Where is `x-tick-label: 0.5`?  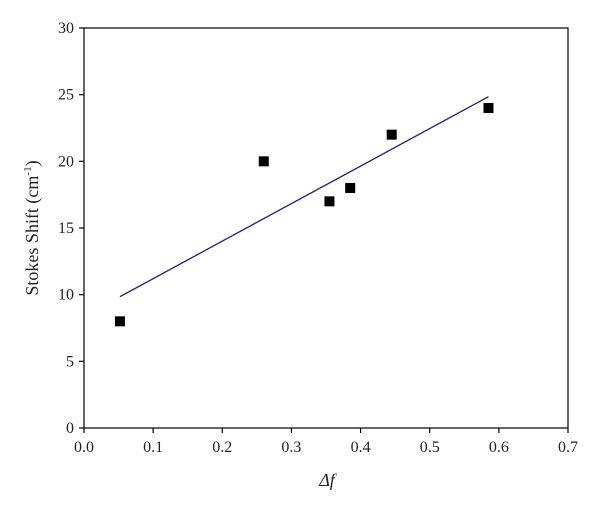
x-tick-label: 0.5 is located at coordinates (430, 447).